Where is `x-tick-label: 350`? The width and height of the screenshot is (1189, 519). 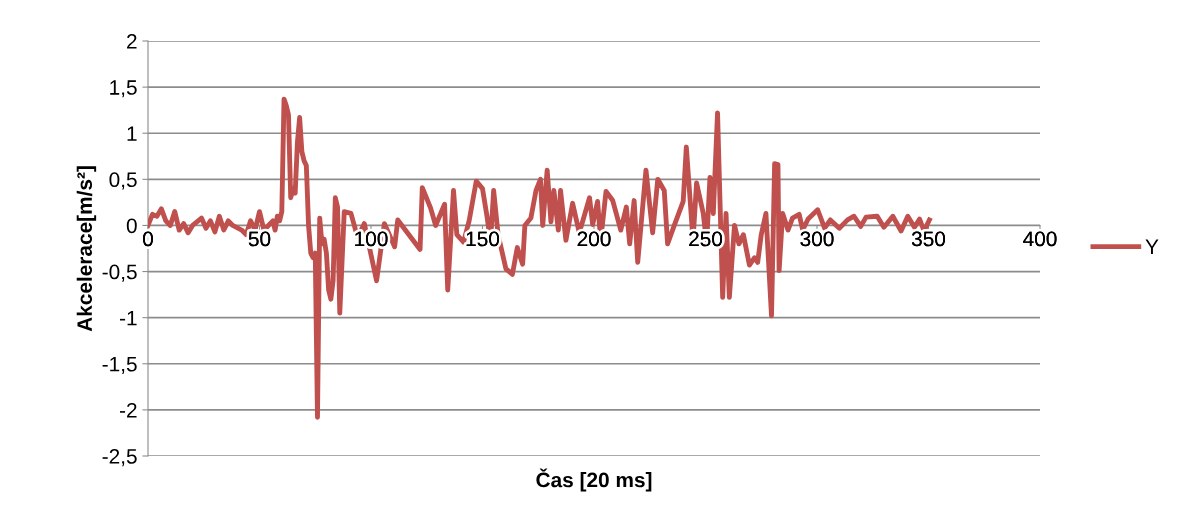
x-tick-label: 350 is located at coordinates (928, 239).